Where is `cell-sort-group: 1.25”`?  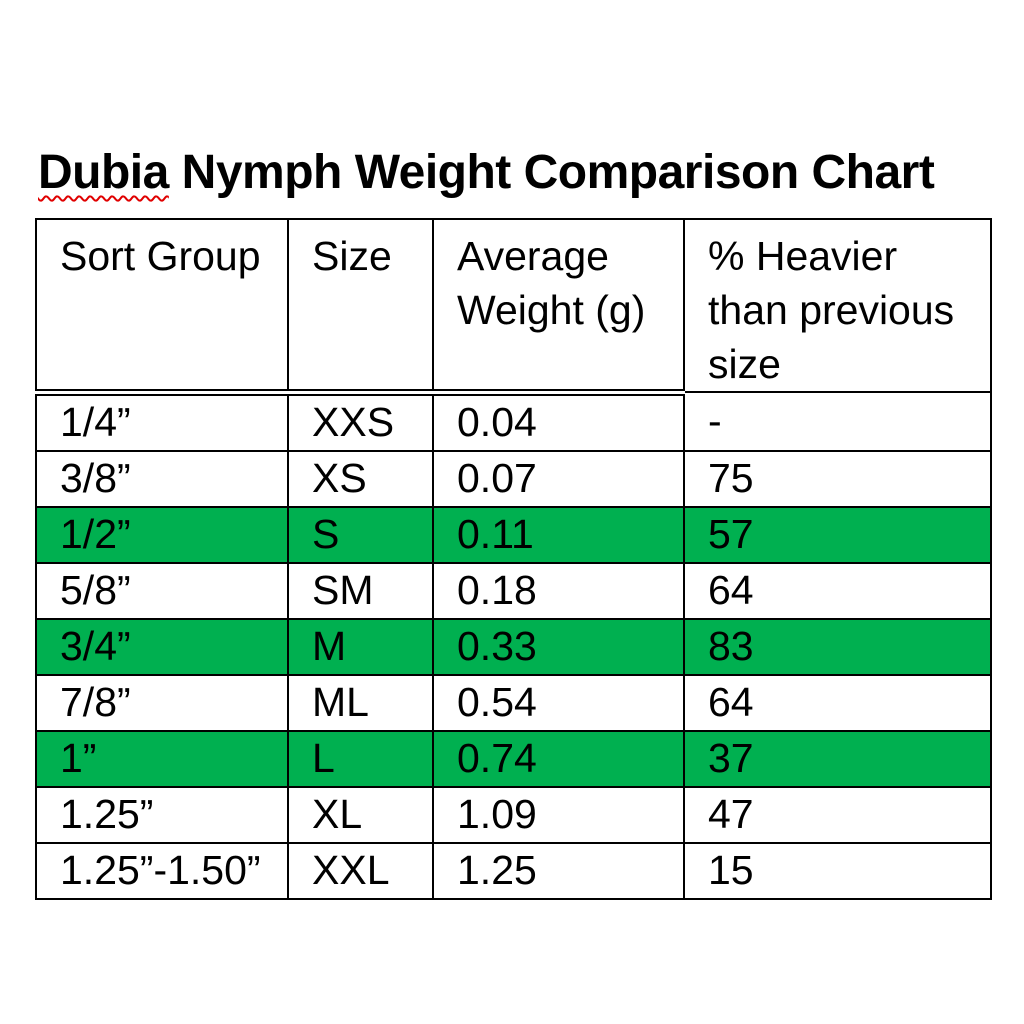 cell-sort-group: 1.25” is located at coordinates (162, 814).